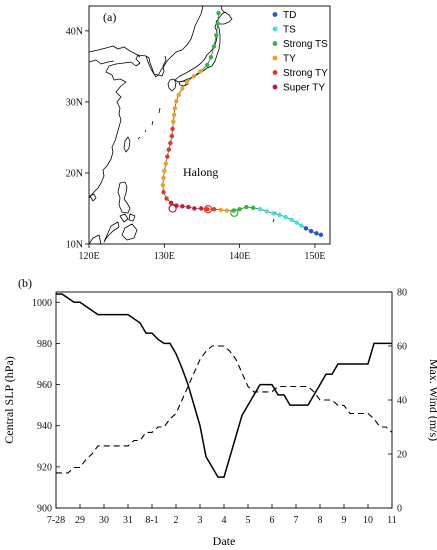  I want to click on map-x-tick-label: 120E, so click(88, 256).